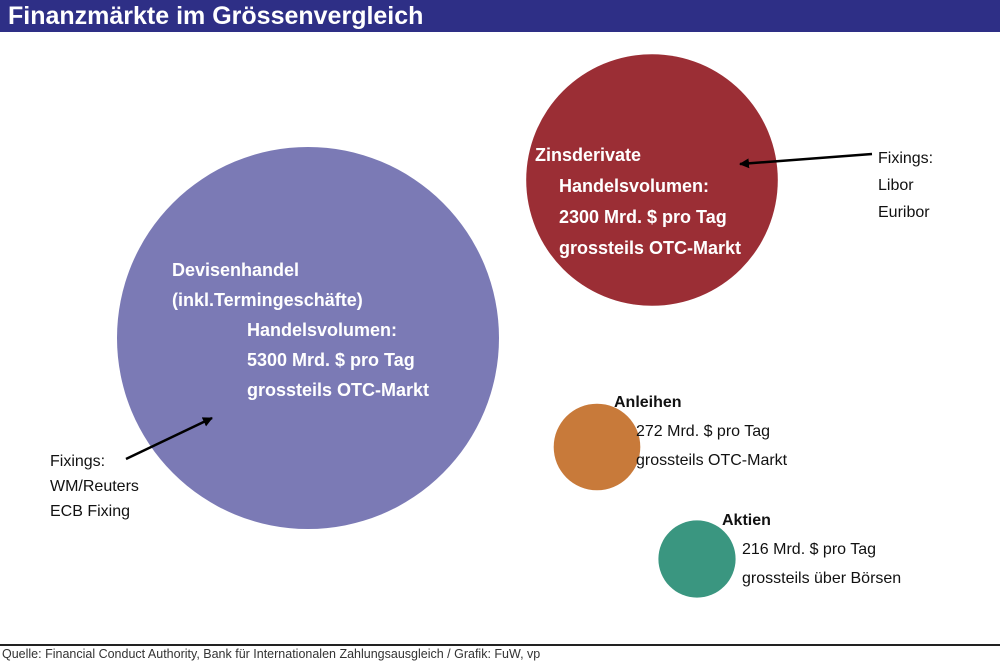  What do you see at coordinates (90, 511) in the screenshot?
I see `annotation-devisen-line-3: ECB Fixing` at bounding box center [90, 511].